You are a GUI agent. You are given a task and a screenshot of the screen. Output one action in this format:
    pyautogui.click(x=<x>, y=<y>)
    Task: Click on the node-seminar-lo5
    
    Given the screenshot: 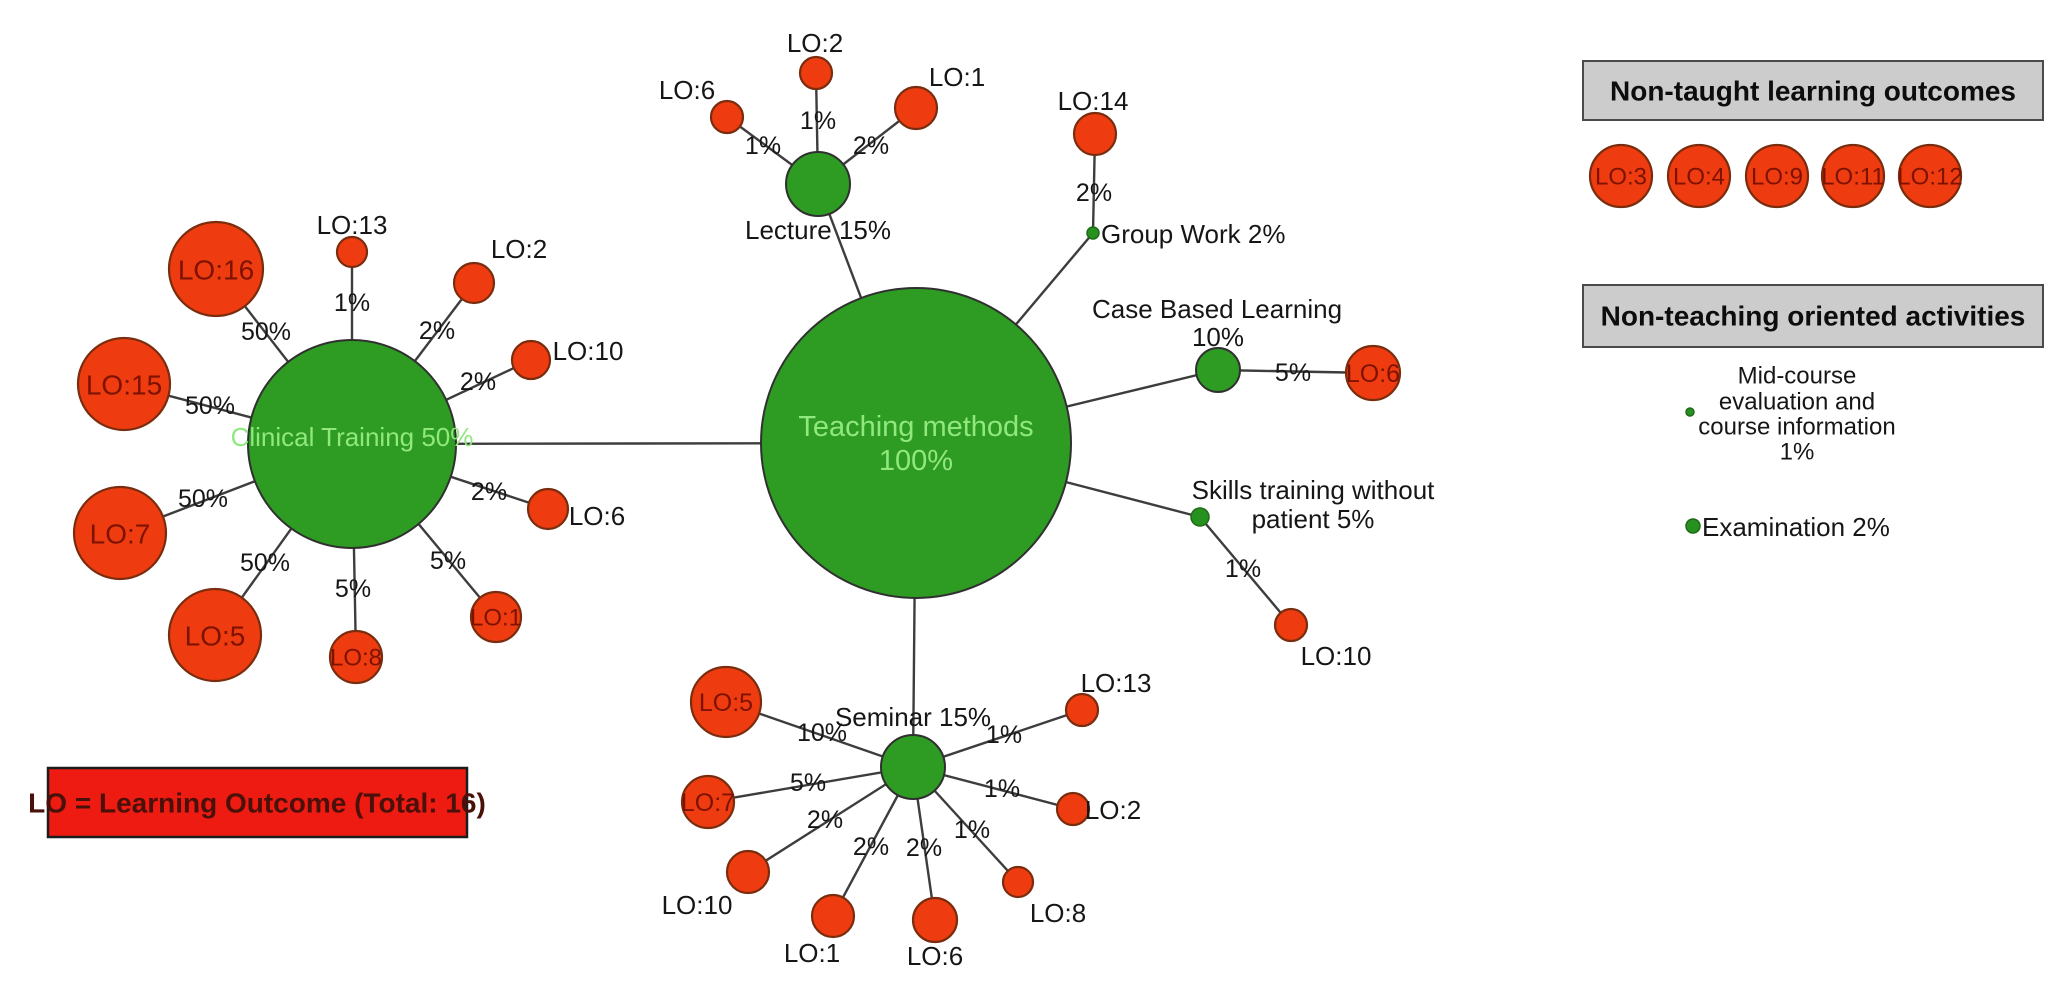 What is the action you would take?
    pyautogui.click(x=726, y=702)
    